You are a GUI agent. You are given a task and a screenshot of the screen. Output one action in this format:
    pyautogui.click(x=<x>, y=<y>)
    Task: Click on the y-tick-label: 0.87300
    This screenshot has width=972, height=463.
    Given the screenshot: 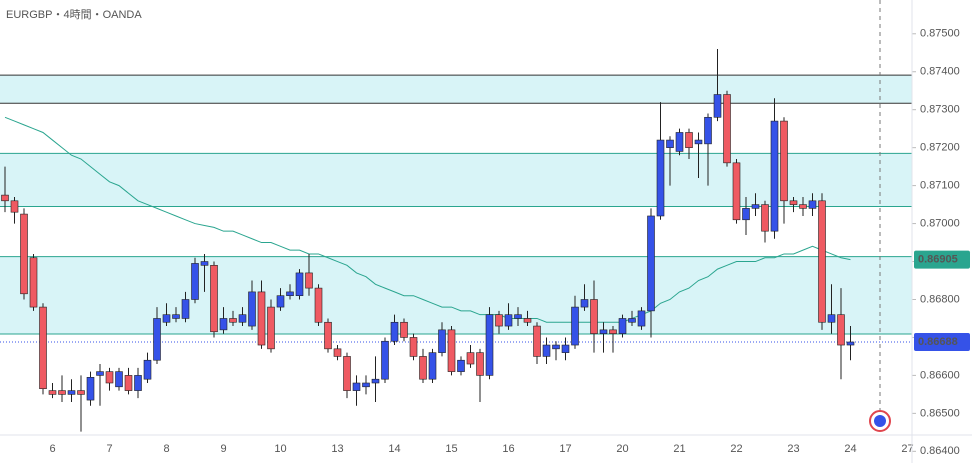 What is the action you would take?
    pyautogui.click(x=940, y=110)
    